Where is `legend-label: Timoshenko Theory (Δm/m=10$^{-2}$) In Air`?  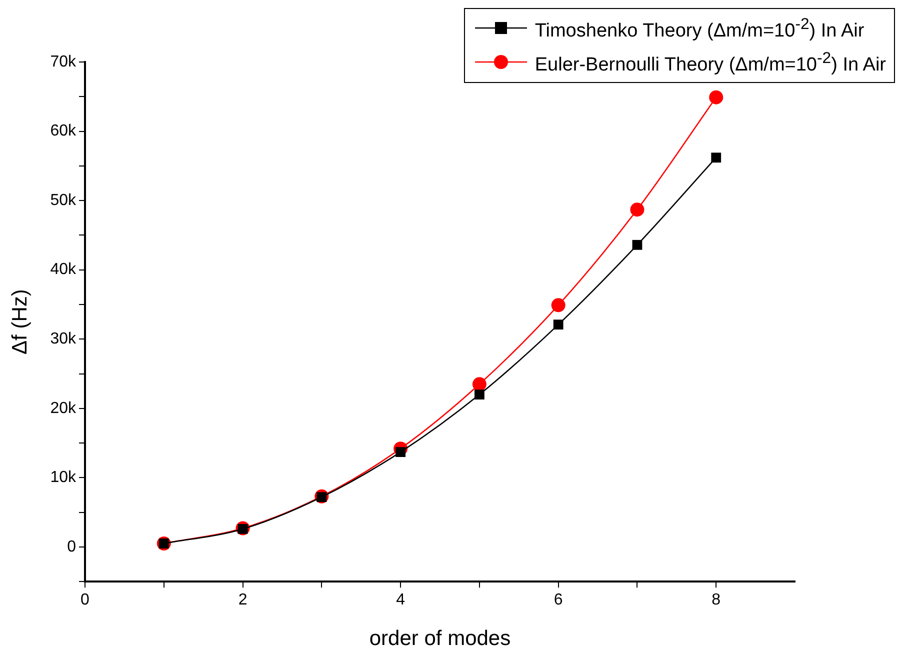 legend-label: Timoshenko Theory (Δm/m=10$^{-2}$) In Air is located at coordinates (699, 29).